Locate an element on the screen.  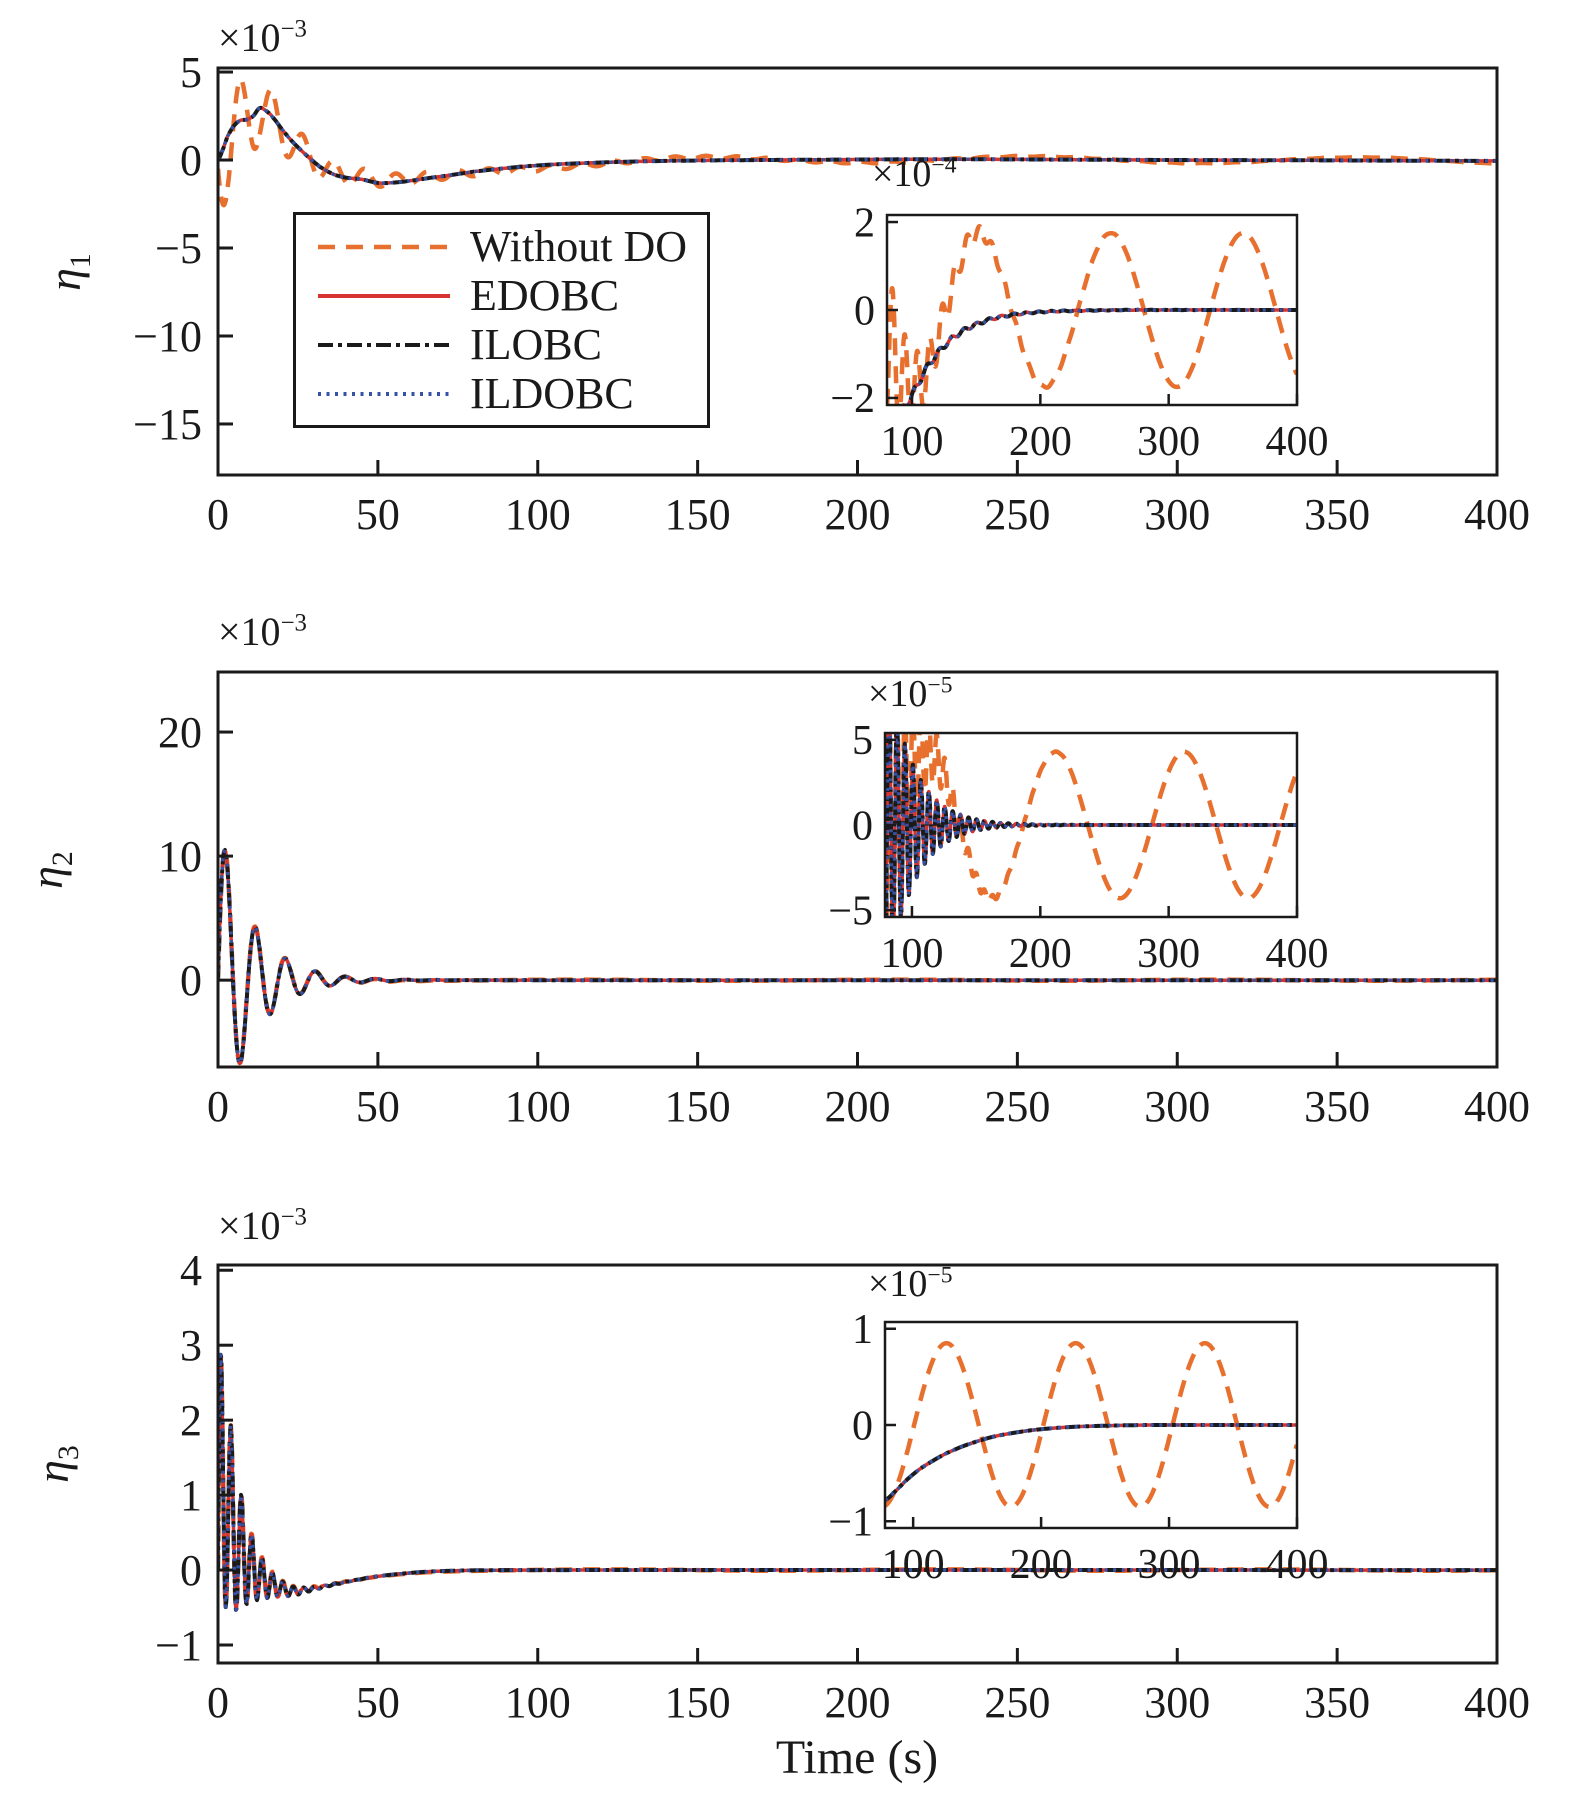
x-axis-title: Time (s) is located at coordinates (857, 1757).